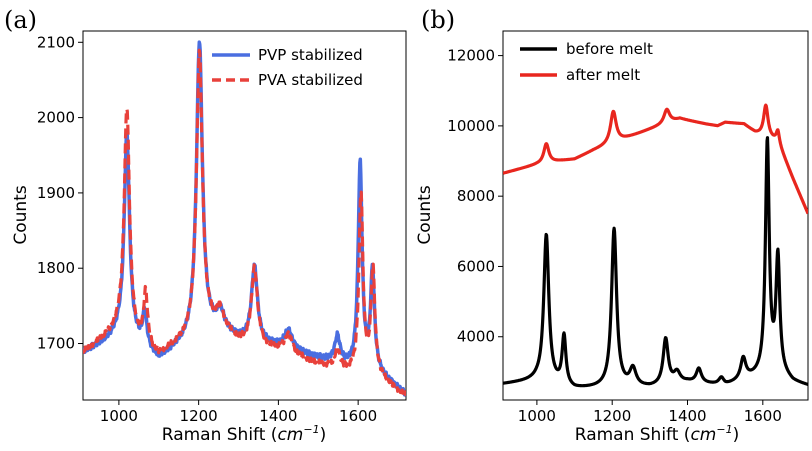 The width and height of the screenshot is (812, 451). Describe the element at coordinates (612, 416) in the screenshot. I see `panel-b-x-tick-label: 1200` at that location.